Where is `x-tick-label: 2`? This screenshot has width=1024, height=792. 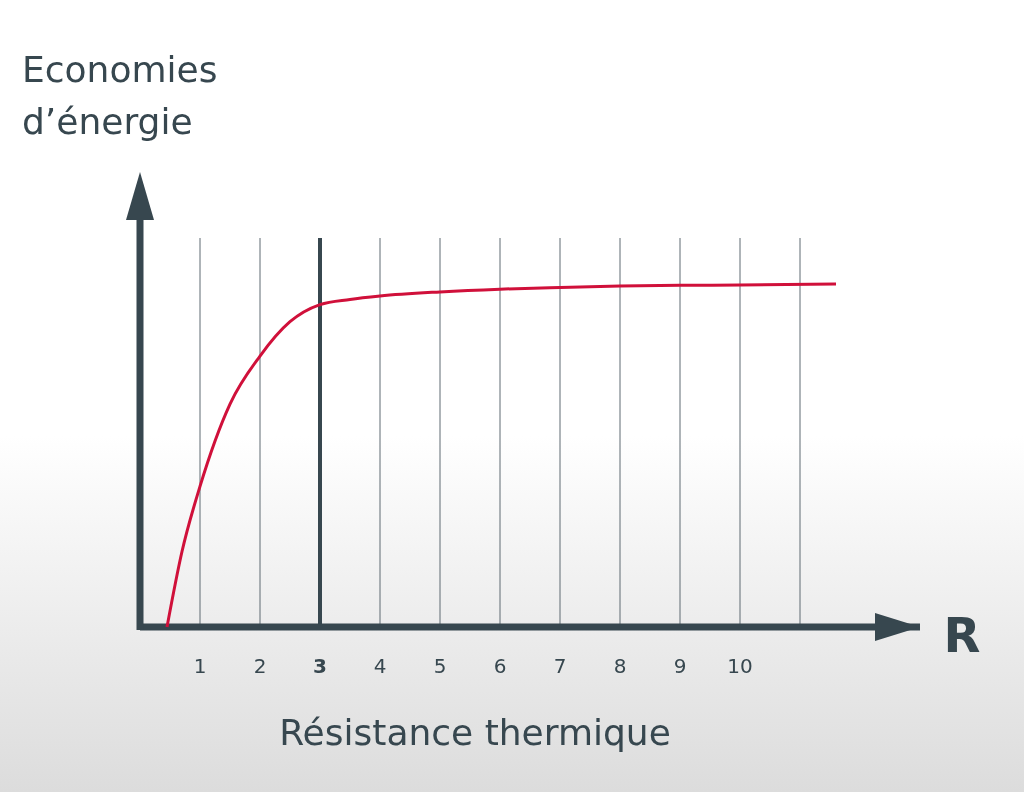
x-tick-label: 2 is located at coordinates (260, 666).